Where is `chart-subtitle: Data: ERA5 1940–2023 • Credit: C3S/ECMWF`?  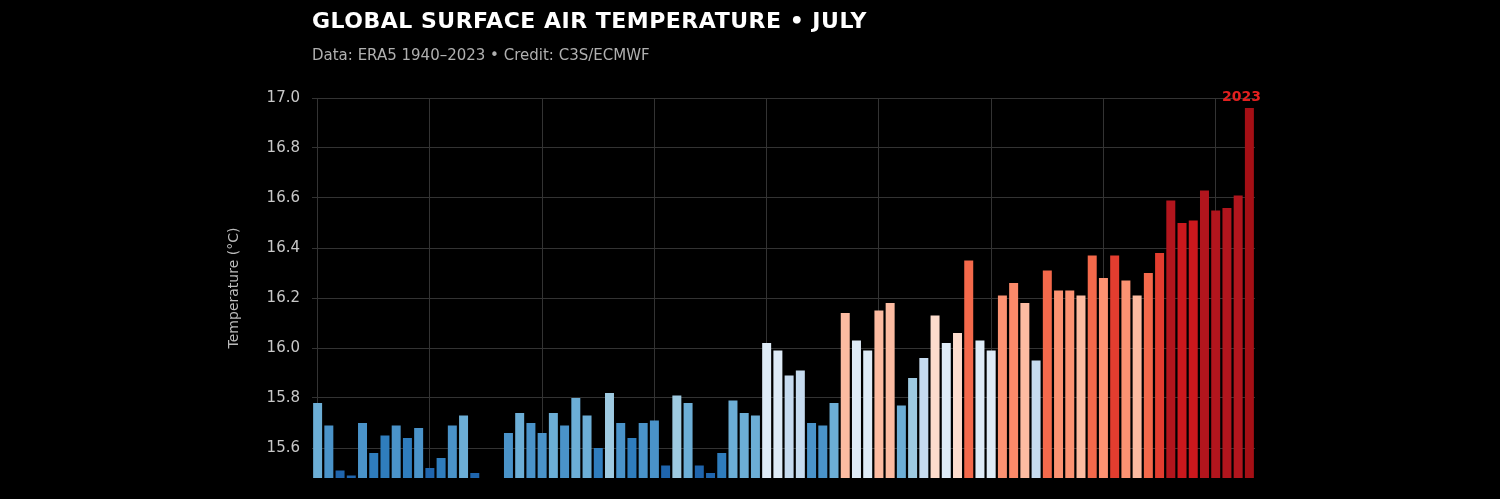
chart-subtitle: Data: ERA5 1940–2023 • Credit: C3S/ECMWF is located at coordinates (481, 55).